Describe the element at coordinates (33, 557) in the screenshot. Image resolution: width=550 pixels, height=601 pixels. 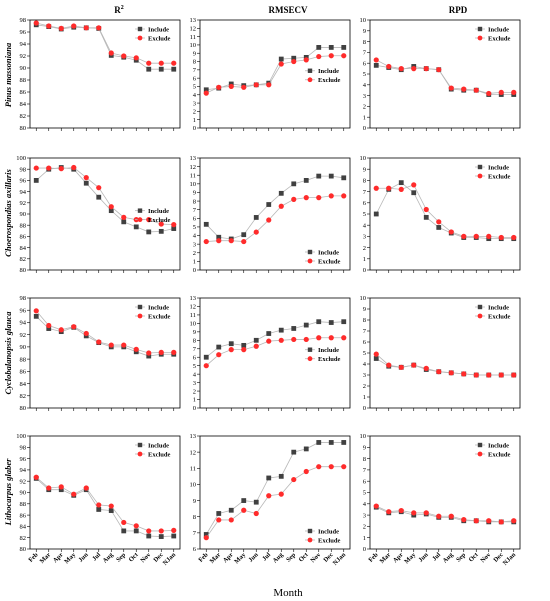
I see `x-tick-label: Feb` at that location.